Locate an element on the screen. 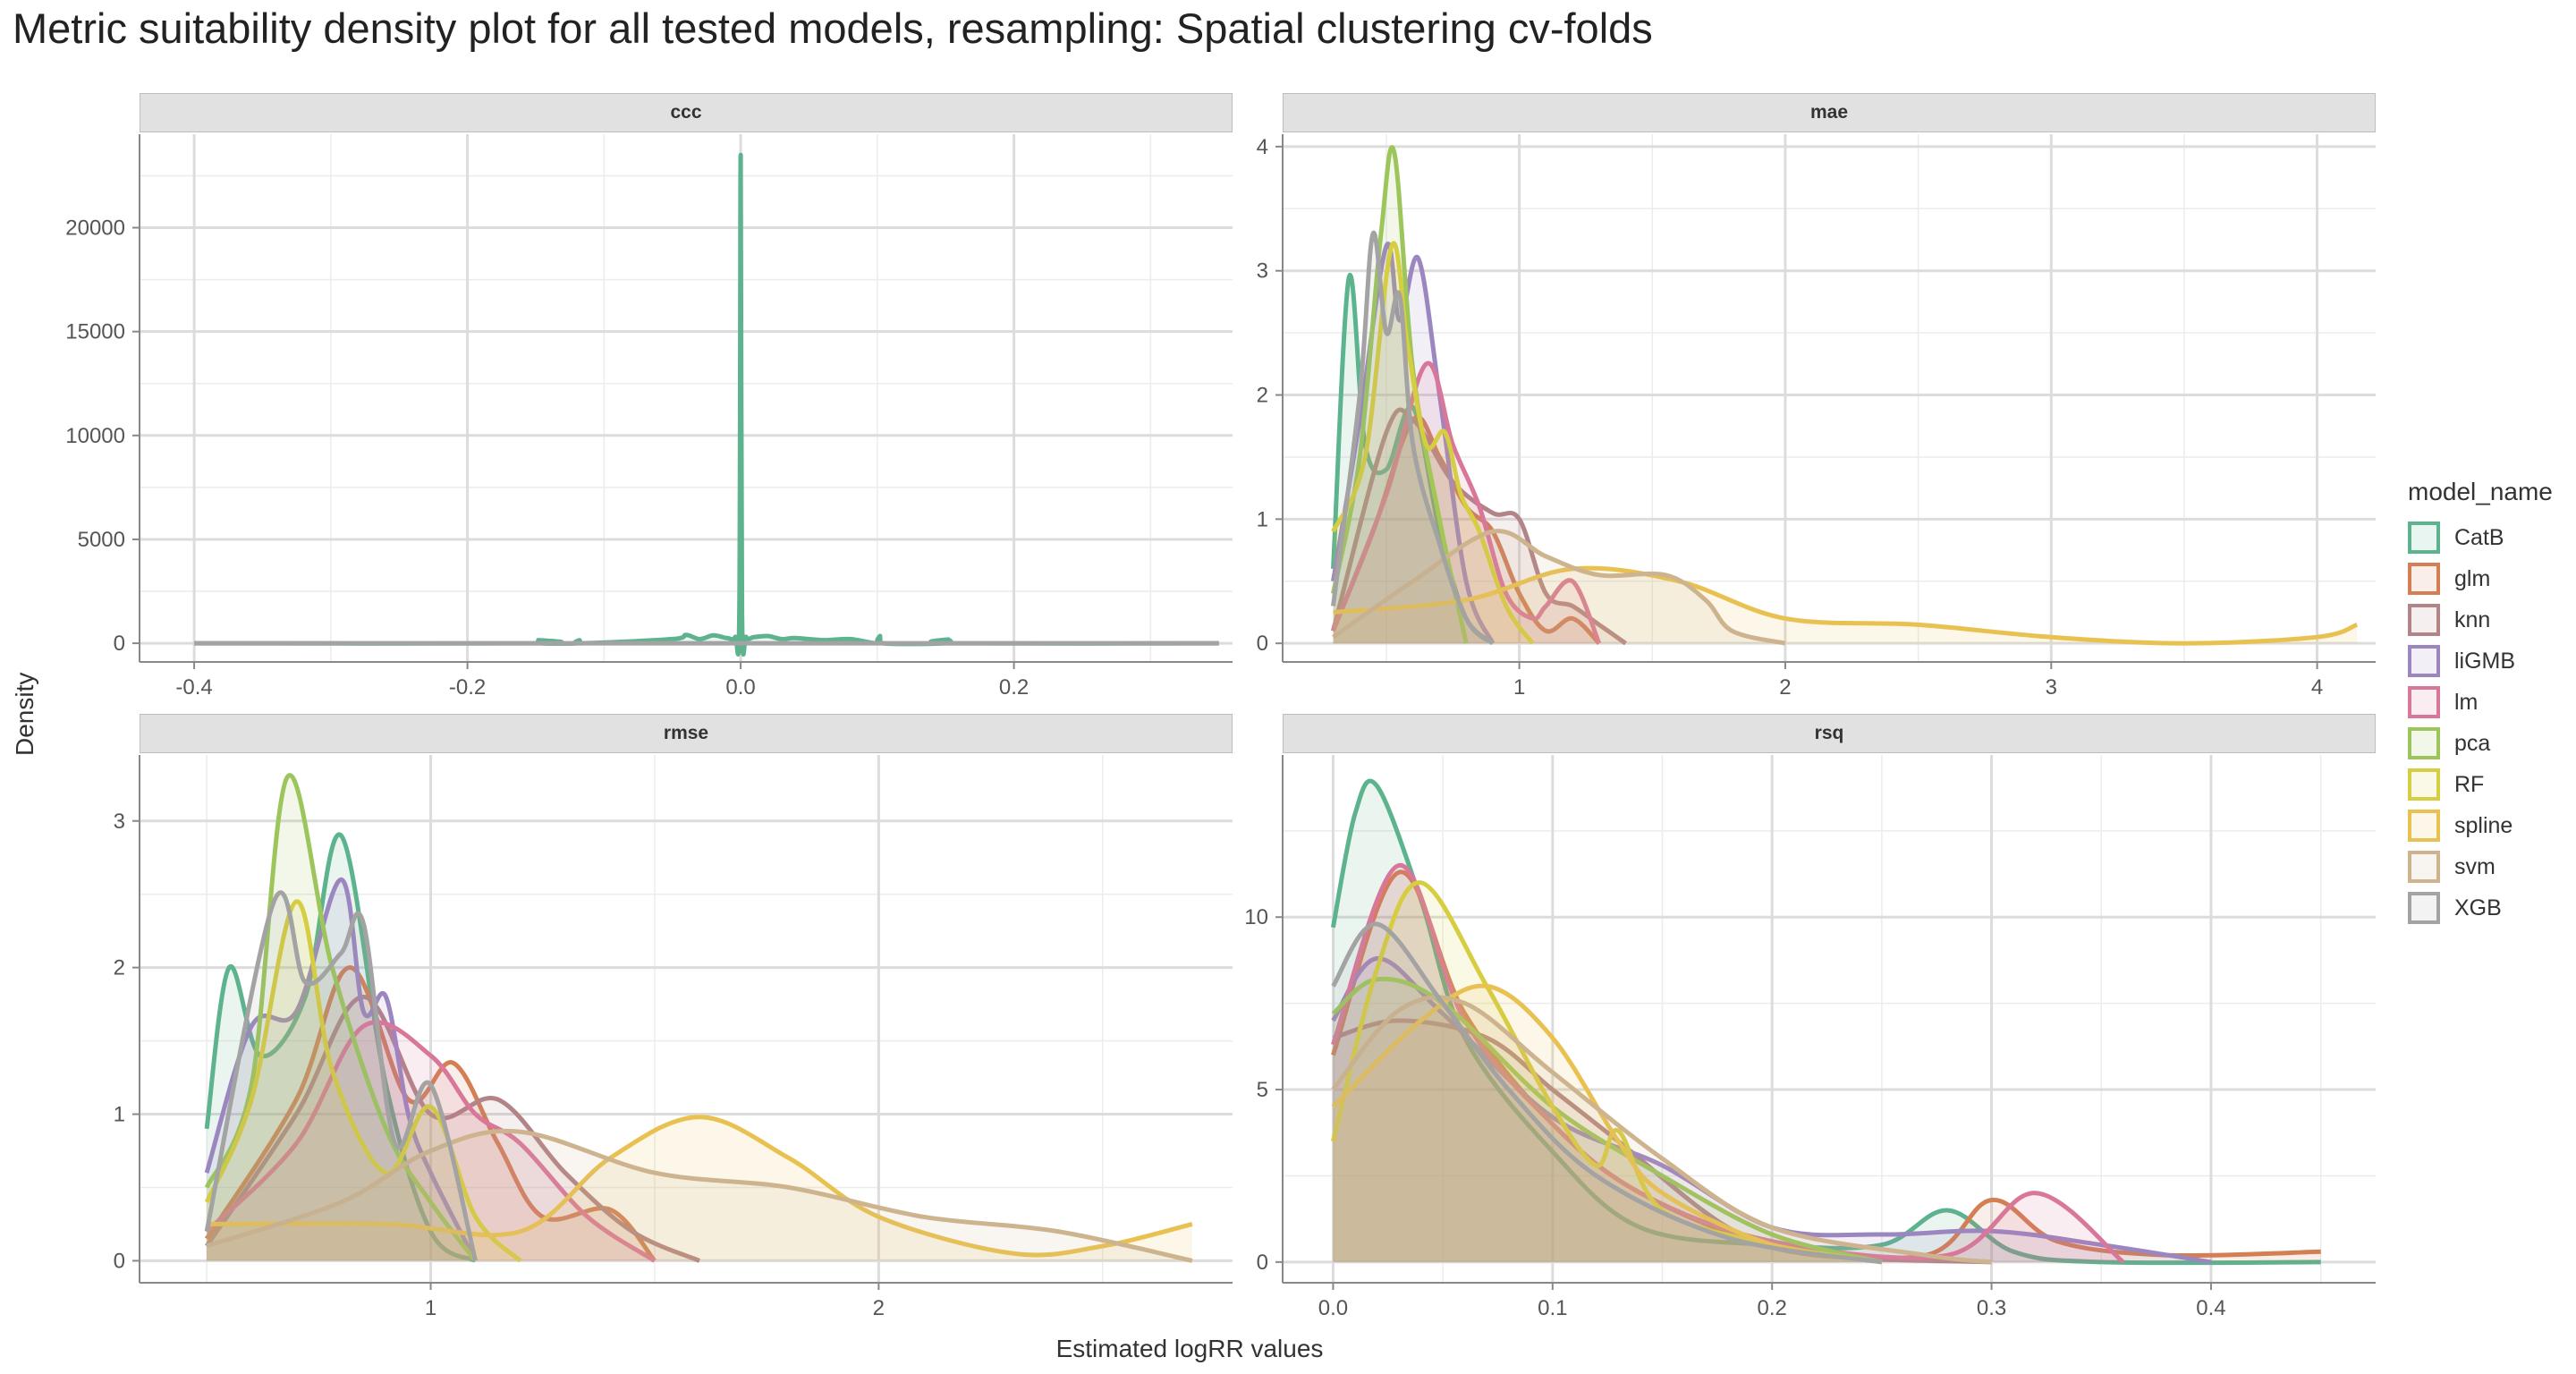 The width and height of the screenshot is (2576, 1374). y-axis-label: Density is located at coordinates (24, 714).